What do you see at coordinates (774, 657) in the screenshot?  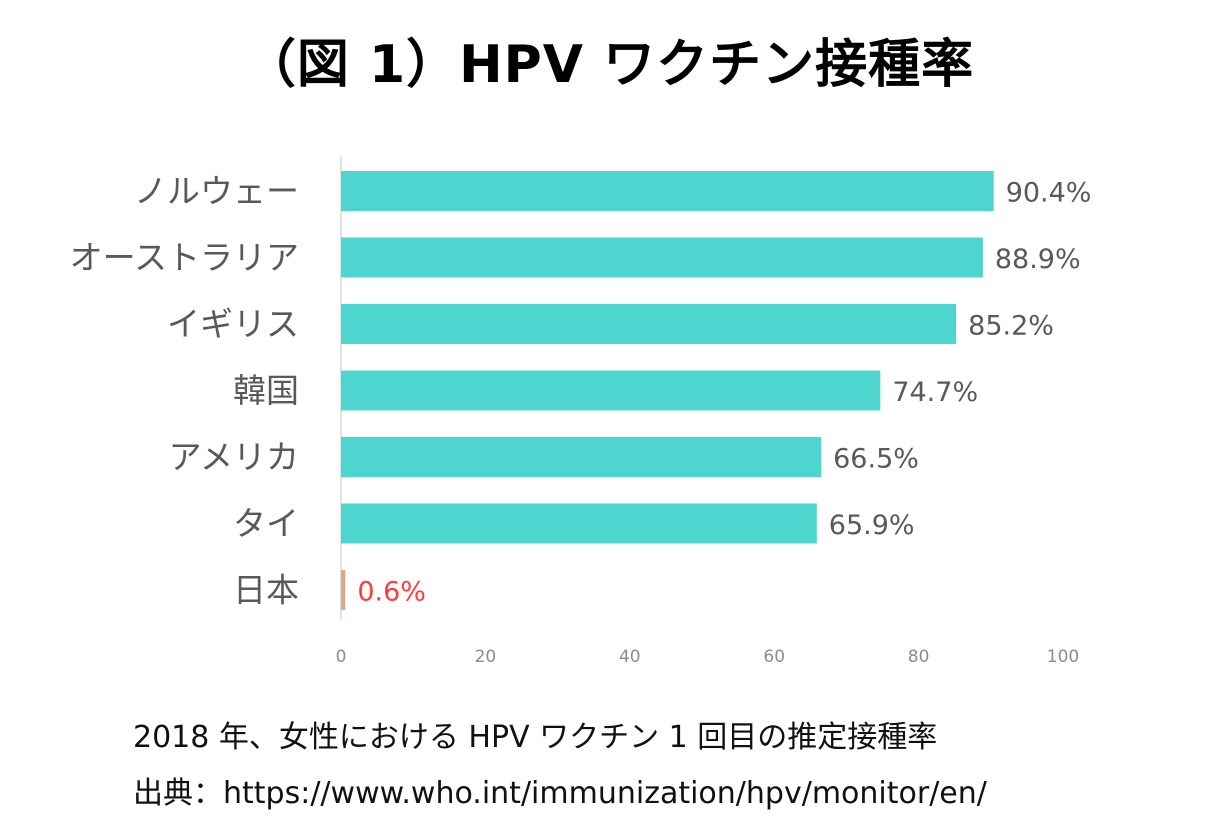 I see `x-tick-label: 60` at bounding box center [774, 657].